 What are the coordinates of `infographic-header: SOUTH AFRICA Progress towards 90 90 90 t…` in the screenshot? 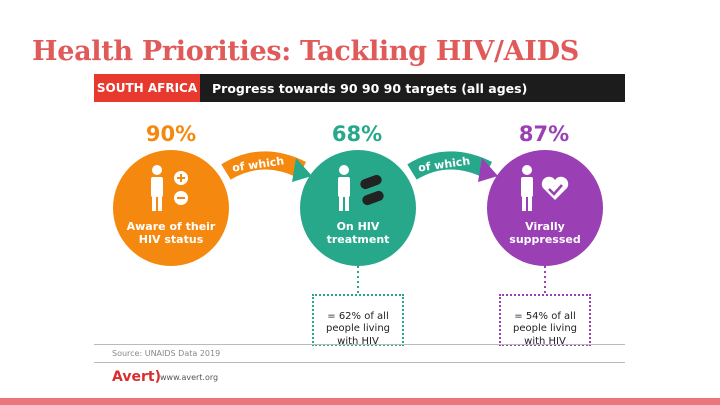 It's located at (359, 88).